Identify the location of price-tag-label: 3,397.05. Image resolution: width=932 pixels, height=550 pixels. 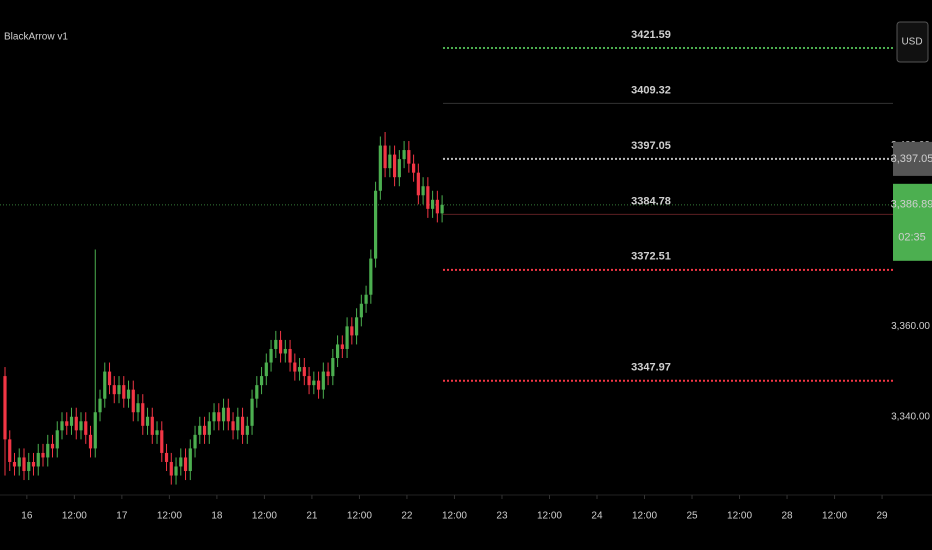
(911, 159).